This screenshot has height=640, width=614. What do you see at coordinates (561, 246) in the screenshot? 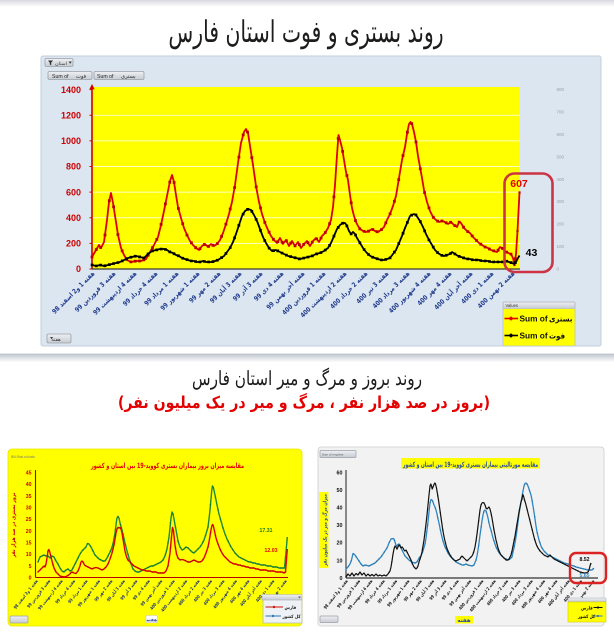
I see `svg-text: 100` at bounding box center [561, 246].